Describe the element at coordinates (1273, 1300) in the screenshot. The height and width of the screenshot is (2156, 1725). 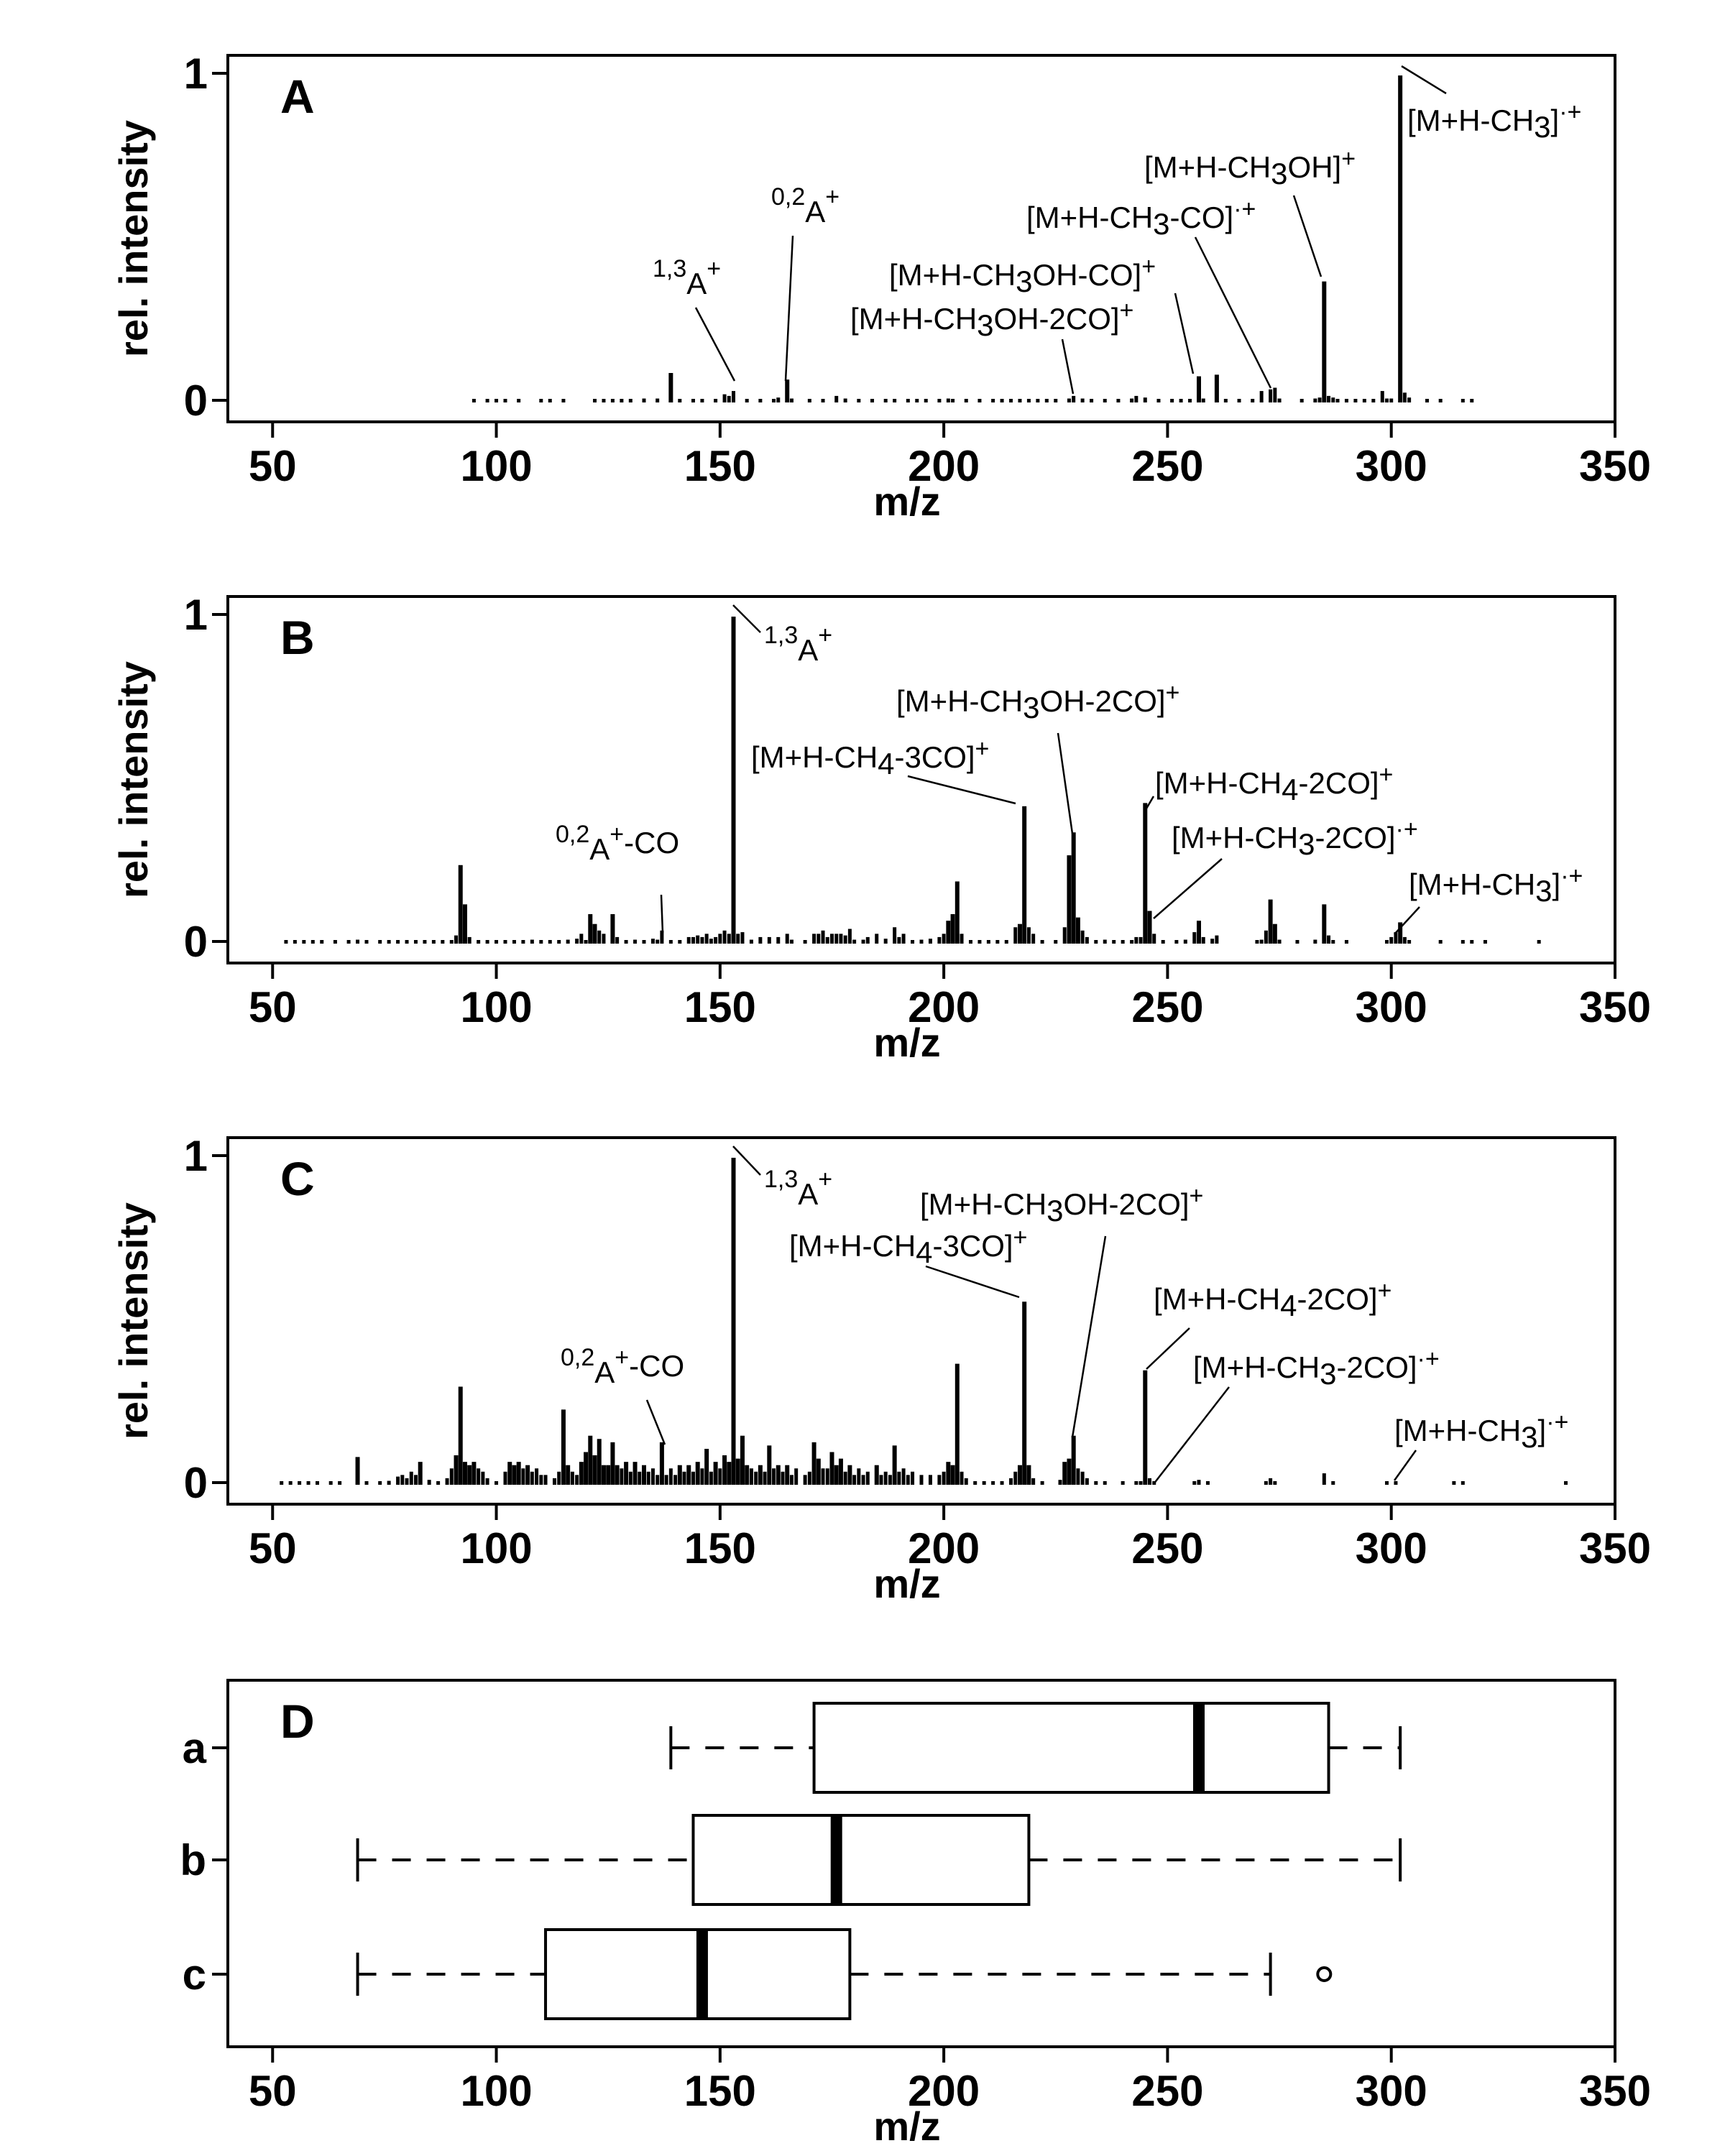
I see `panel-c-peak-label: [M+H-CH4-2CO]+` at that location.